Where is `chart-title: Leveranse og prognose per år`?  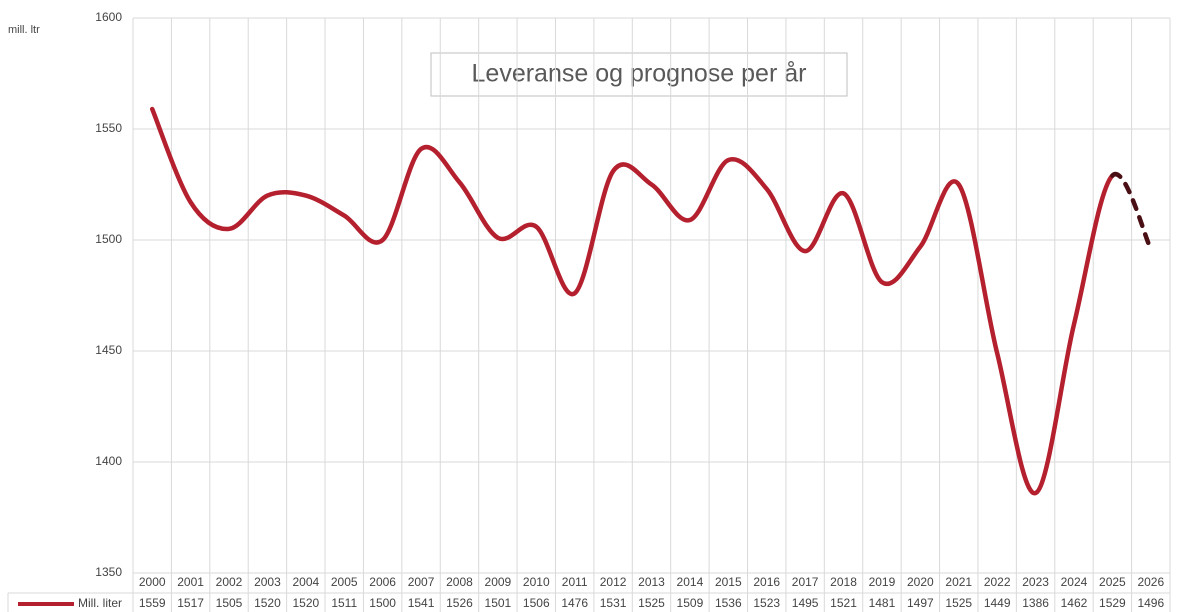 chart-title: Leveranse og prognose per år is located at coordinates (639, 74).